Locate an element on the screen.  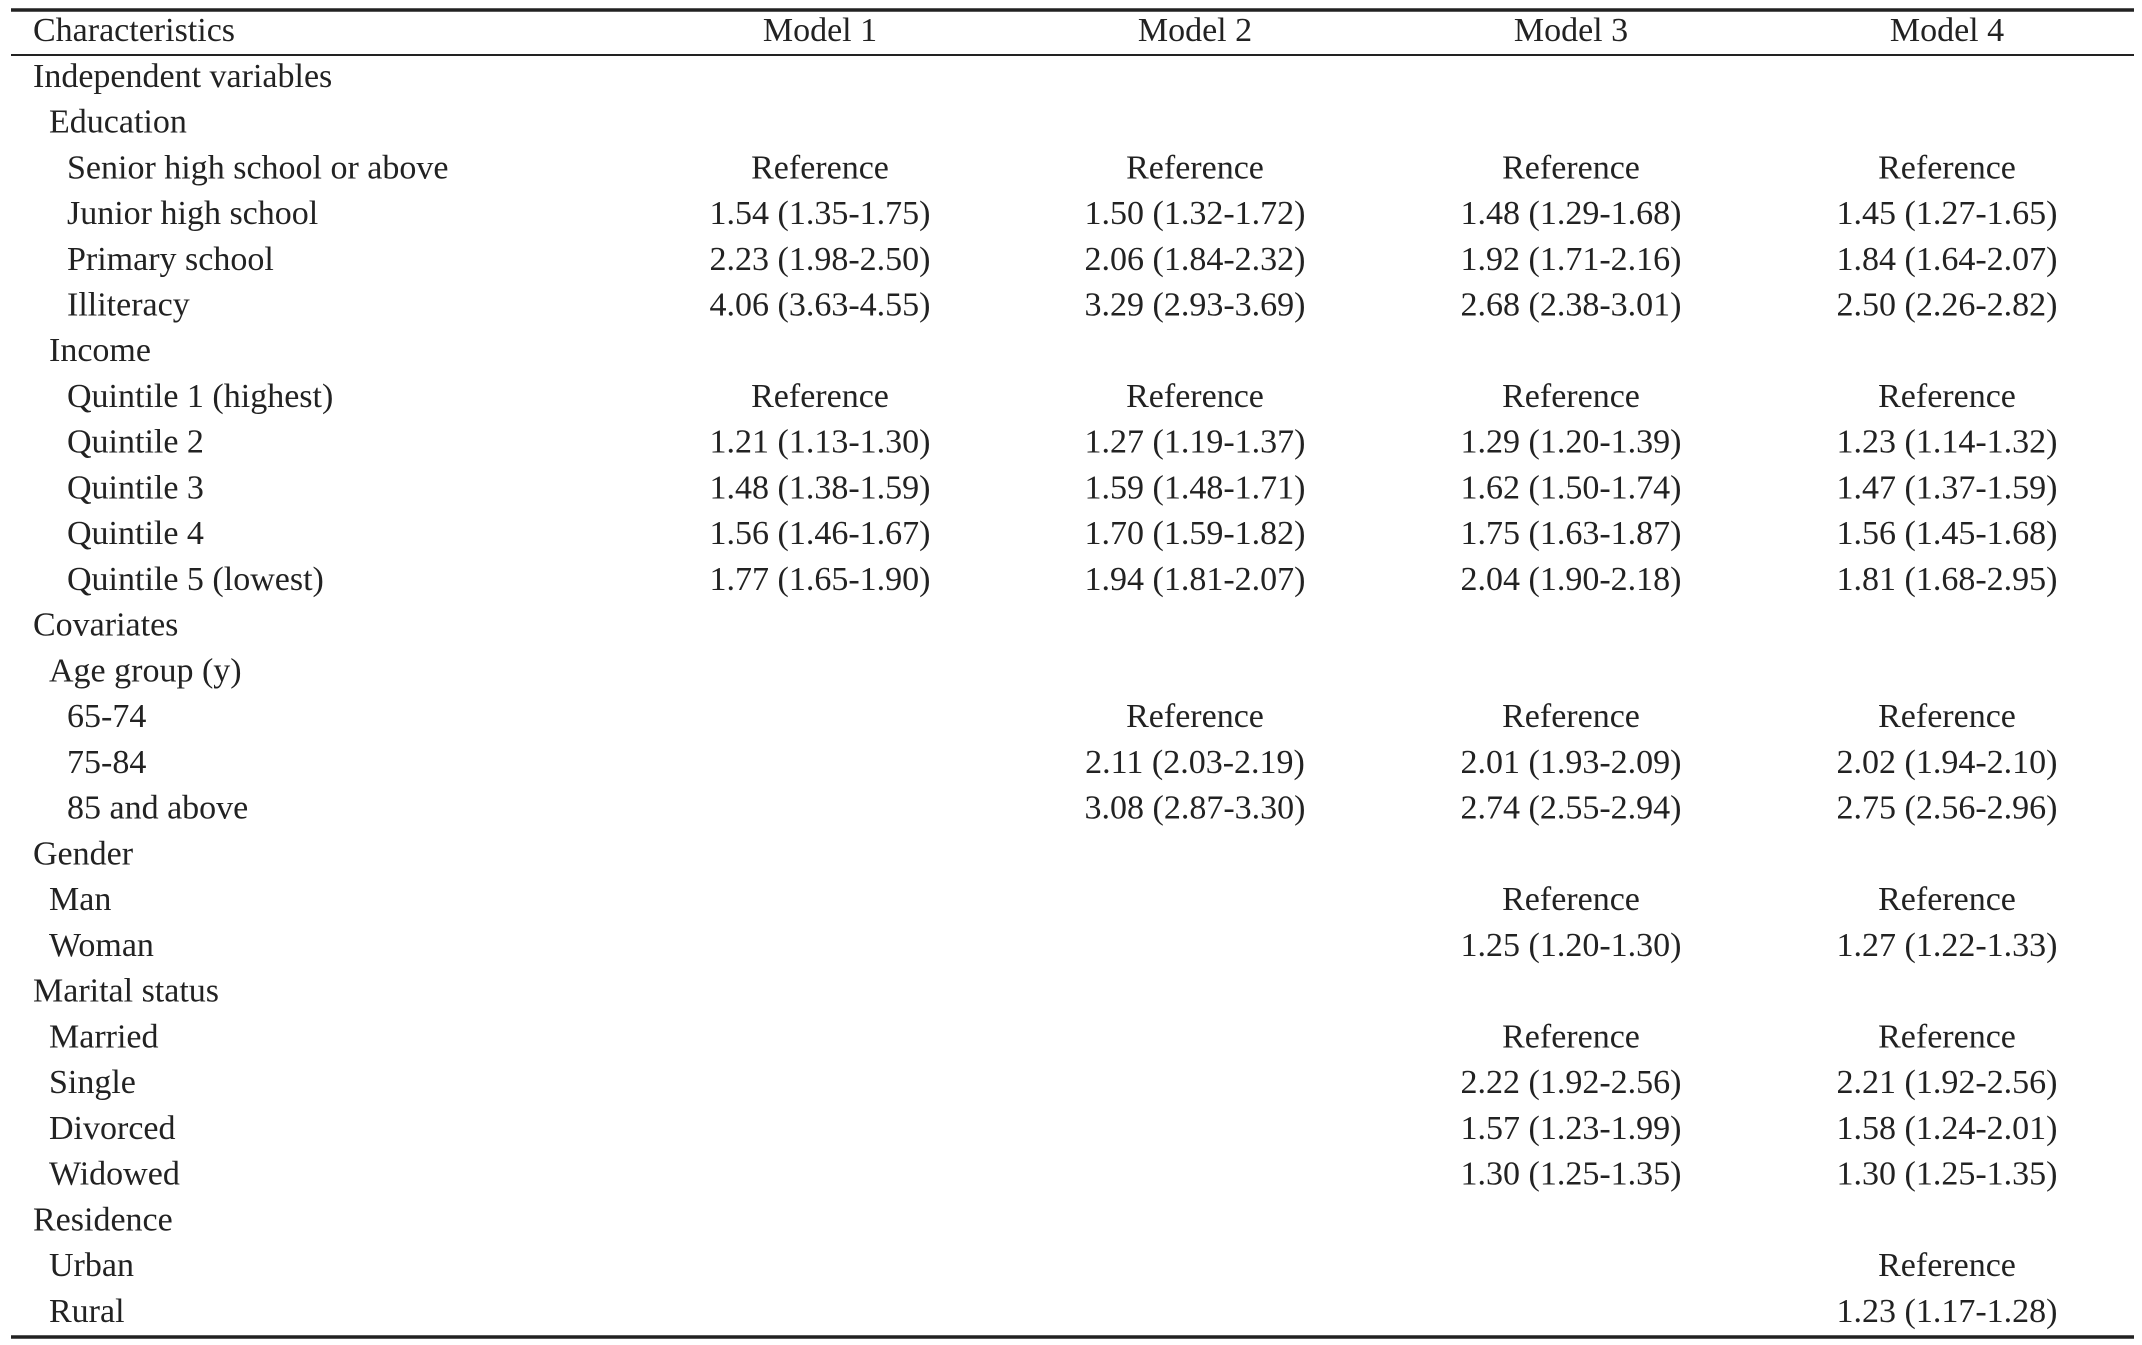
row-label: Quintile 3 is located at coordinates (135, 487).